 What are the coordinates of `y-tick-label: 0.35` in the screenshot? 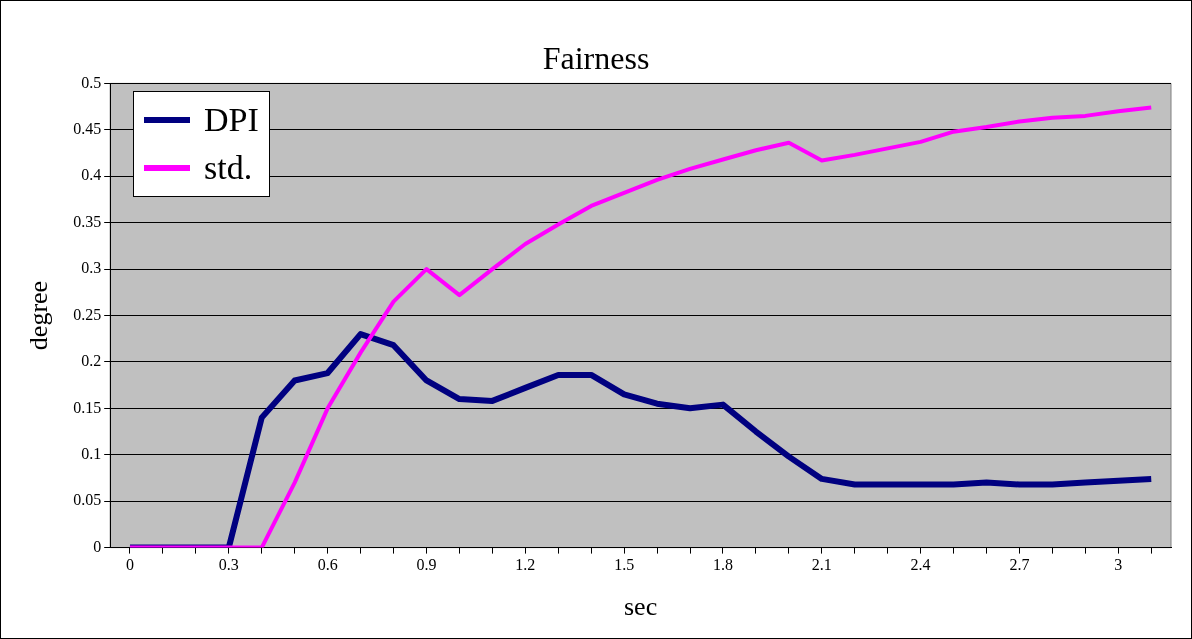 It's located at (87, 221).